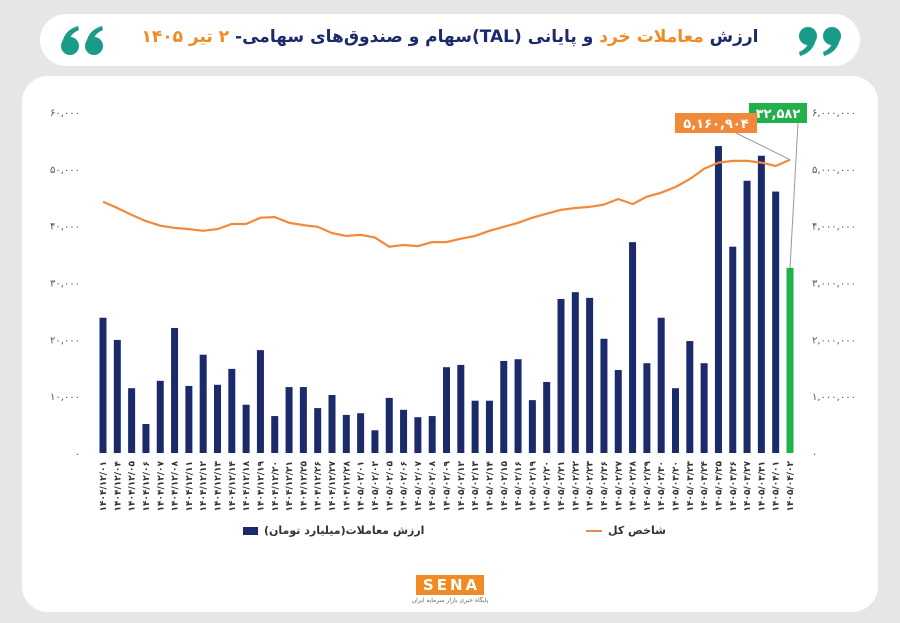 The image size is (900, 623). I want to click on legend-item: ارزش معاملات(میلیارد تومان), so click(333, 530).